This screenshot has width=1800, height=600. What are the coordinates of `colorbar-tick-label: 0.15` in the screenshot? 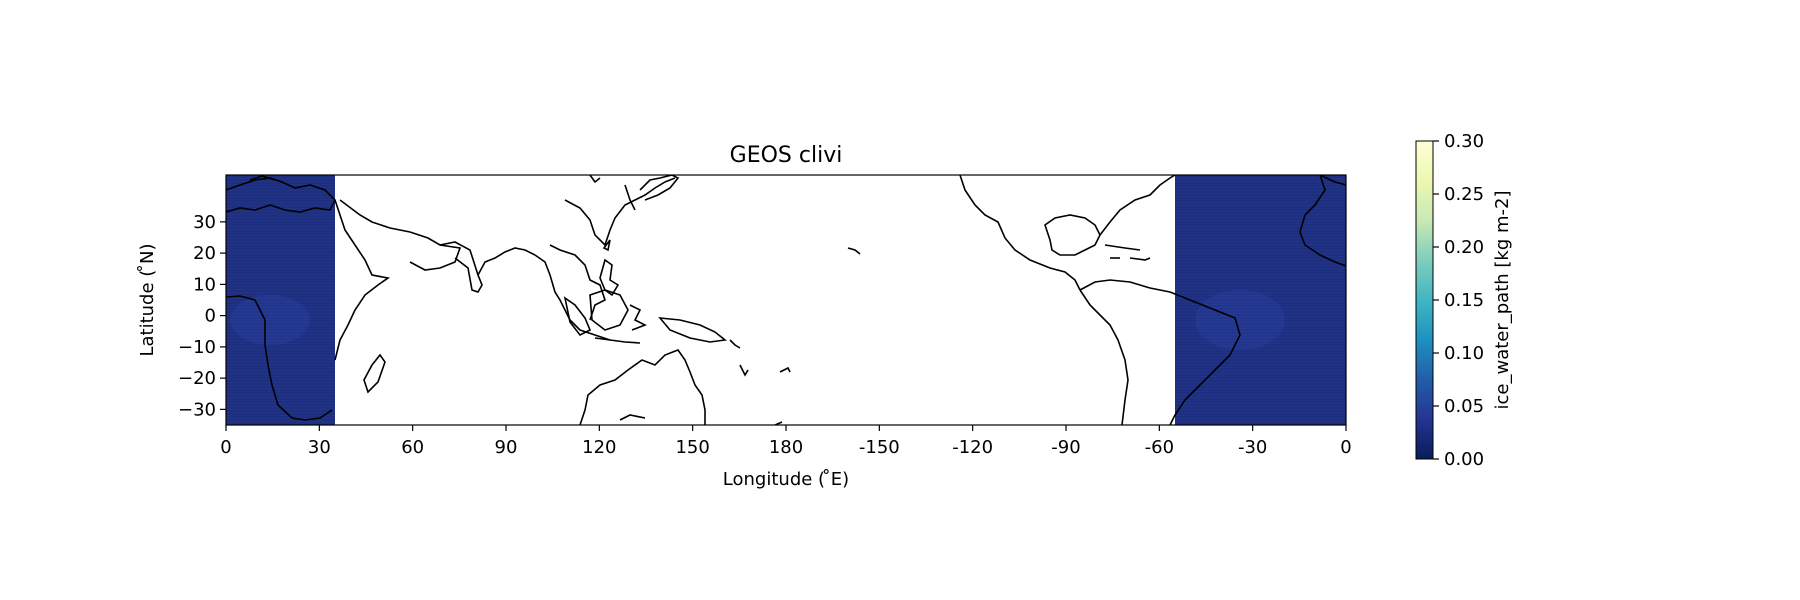 It's located at (1464, 300).